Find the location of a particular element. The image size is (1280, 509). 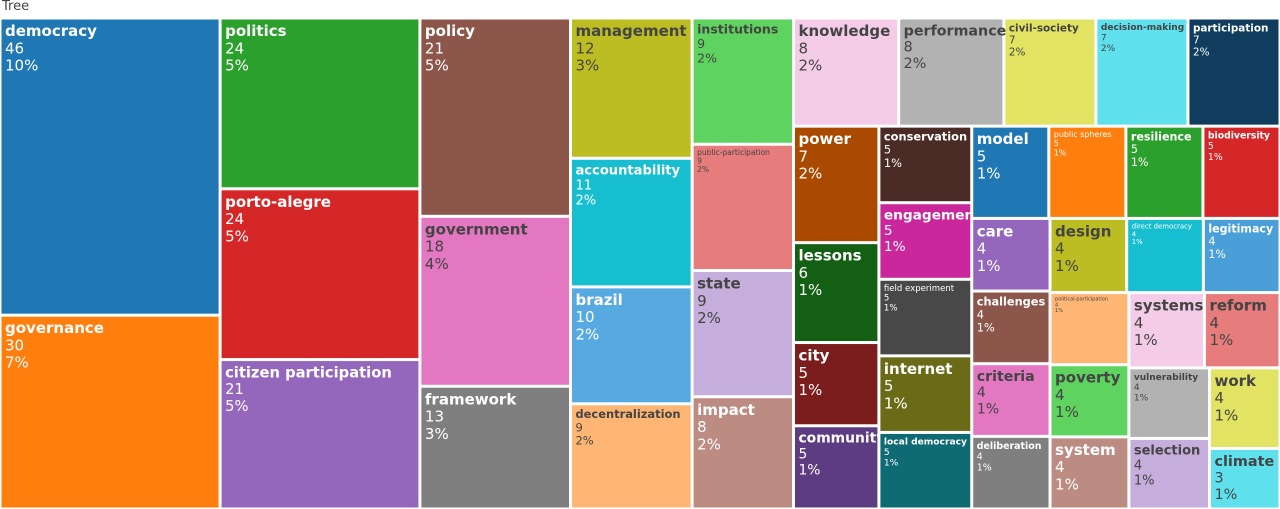

tile-label: deliberation is located at coordinates (1009, 446).